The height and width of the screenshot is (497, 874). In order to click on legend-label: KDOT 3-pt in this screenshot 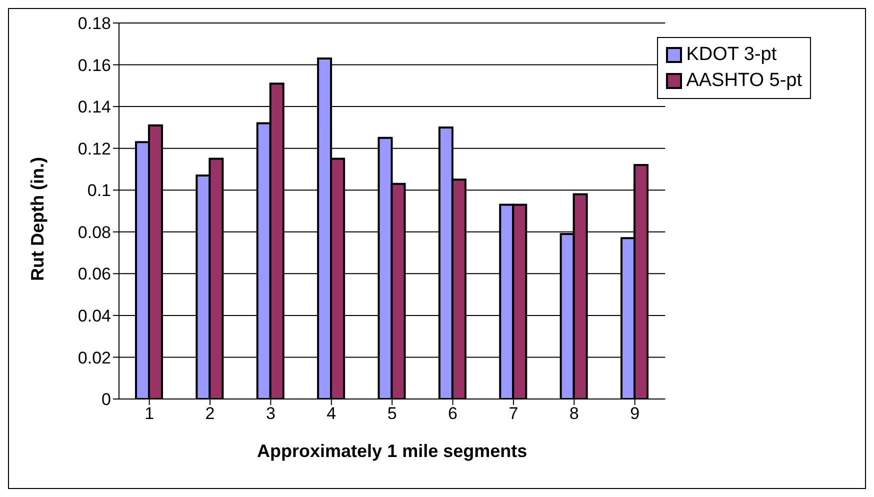, I will do `click(731, 55)`.